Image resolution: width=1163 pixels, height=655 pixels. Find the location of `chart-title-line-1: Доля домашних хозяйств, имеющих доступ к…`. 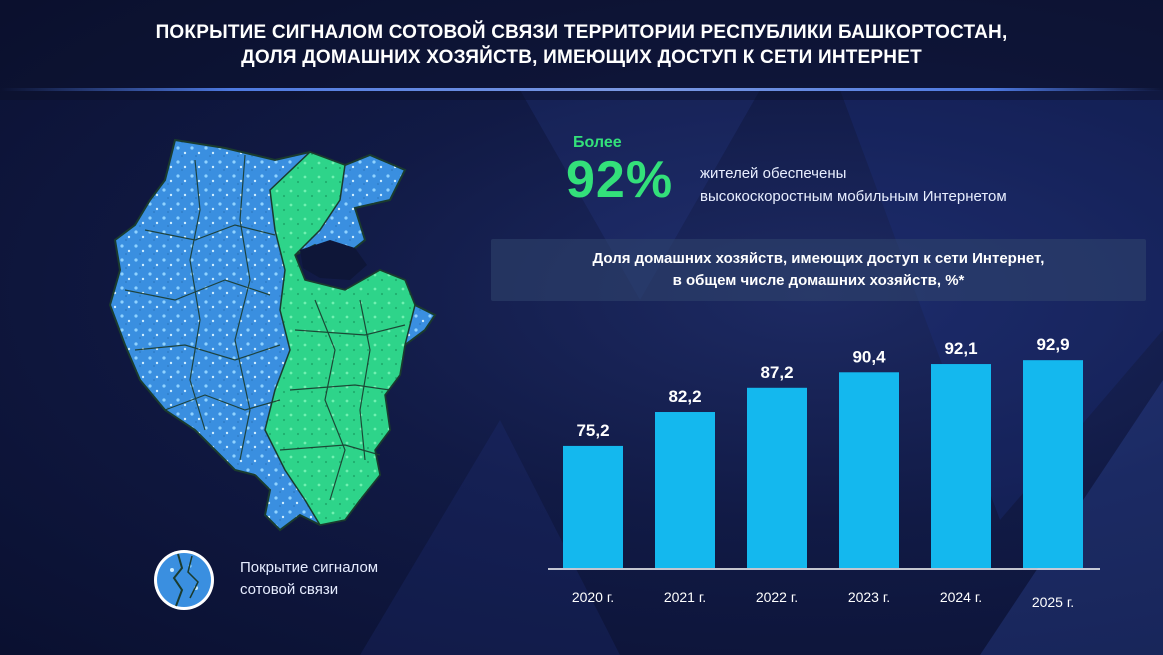

chart-title-line-1: Доля домашних хозяйств, имеющих доступ к… is located at coordinates (818, 258).